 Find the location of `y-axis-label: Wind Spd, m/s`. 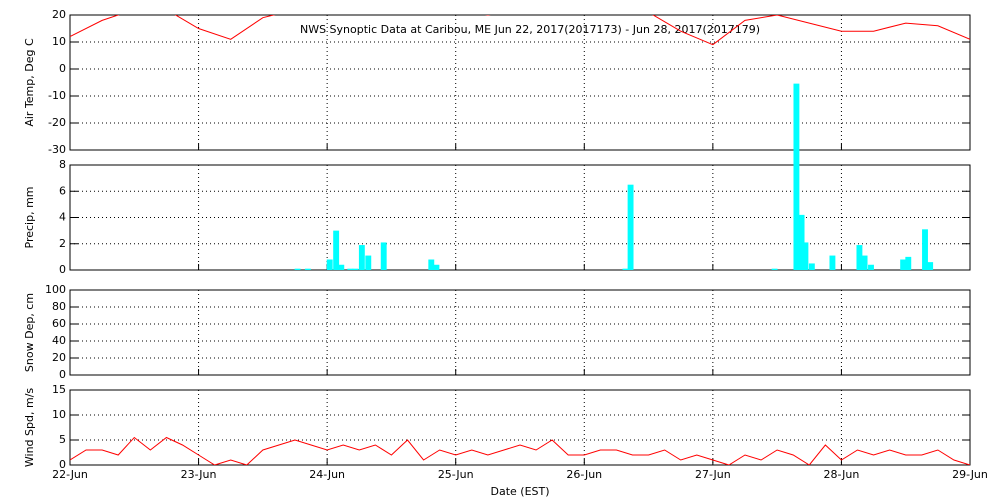

y-axis-label: Wind Spd, m/s is located at coordinates (29, 428).